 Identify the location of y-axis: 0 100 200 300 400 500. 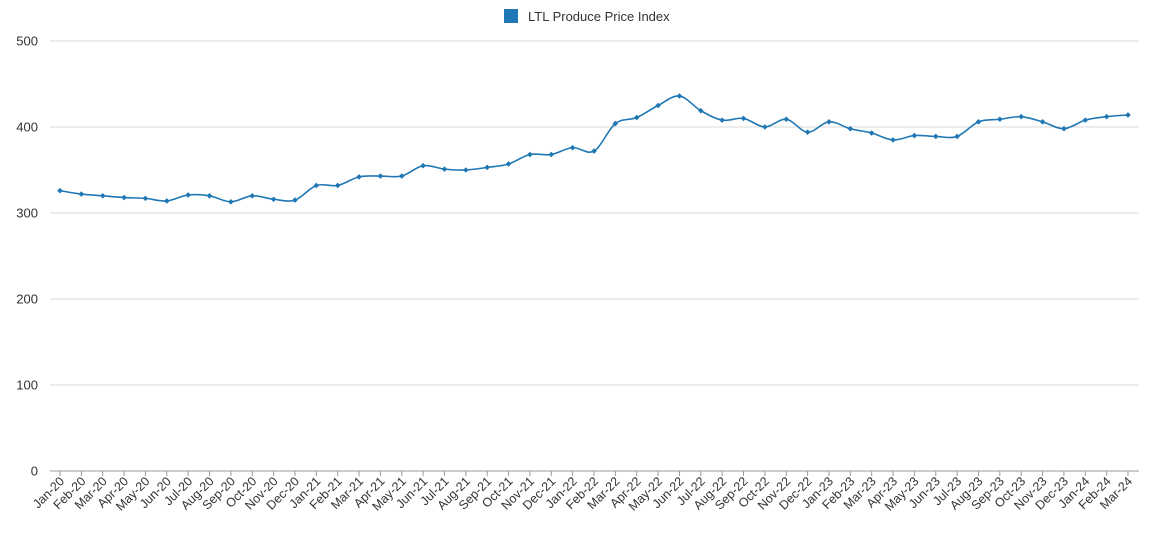
(27, 256).